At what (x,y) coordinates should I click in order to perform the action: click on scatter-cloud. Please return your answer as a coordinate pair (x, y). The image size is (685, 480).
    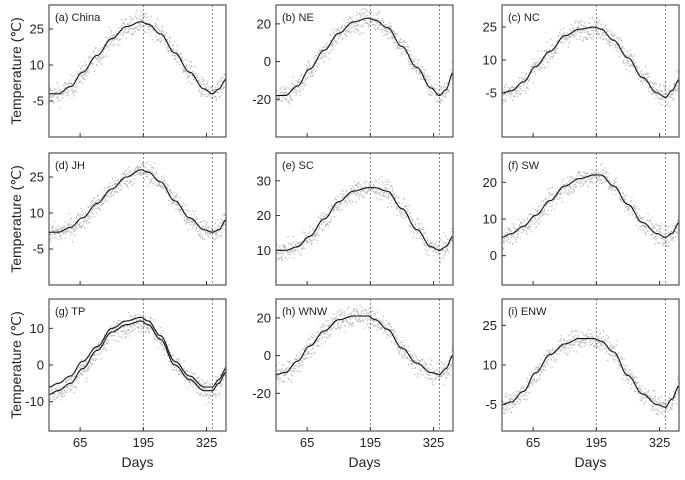
    Looking at the image, I should click on (138, 201).